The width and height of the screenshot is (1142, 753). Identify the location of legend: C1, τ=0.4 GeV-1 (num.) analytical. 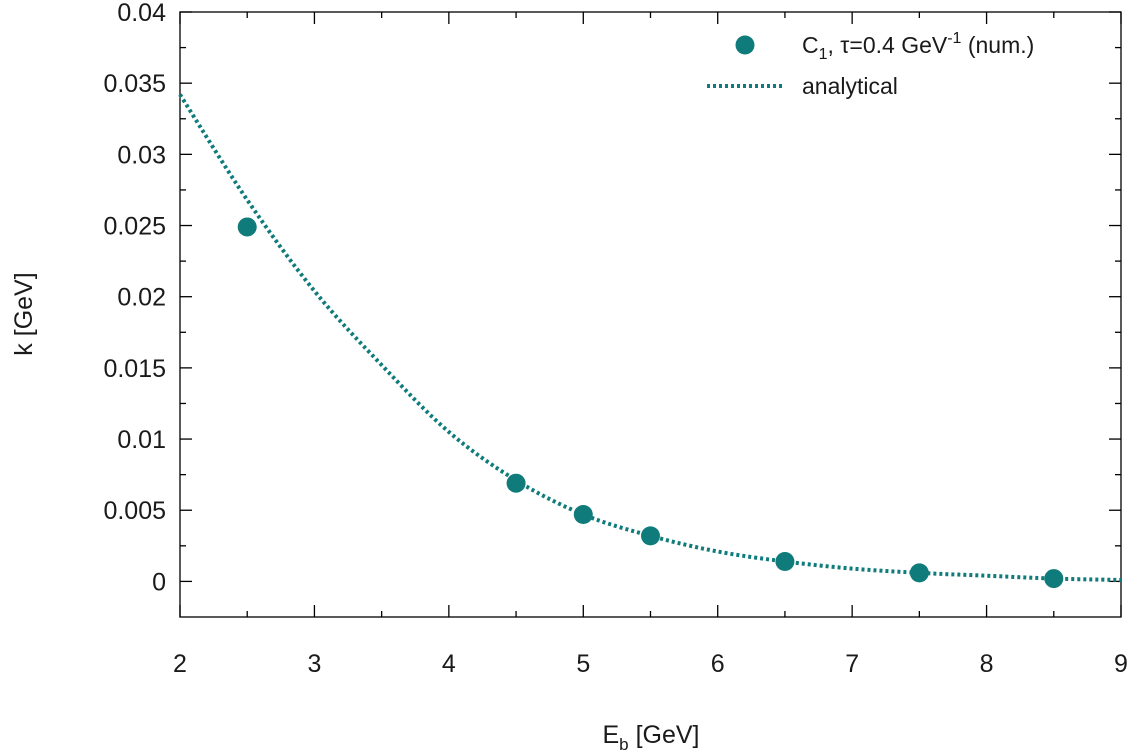
(870, 64).